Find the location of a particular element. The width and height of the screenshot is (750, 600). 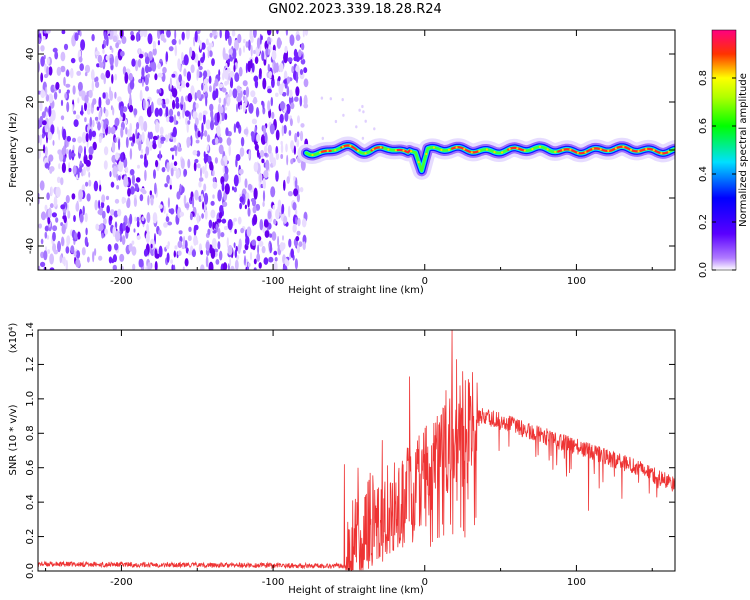

x-tick-label: -100 is located at coordinates (273, 582).